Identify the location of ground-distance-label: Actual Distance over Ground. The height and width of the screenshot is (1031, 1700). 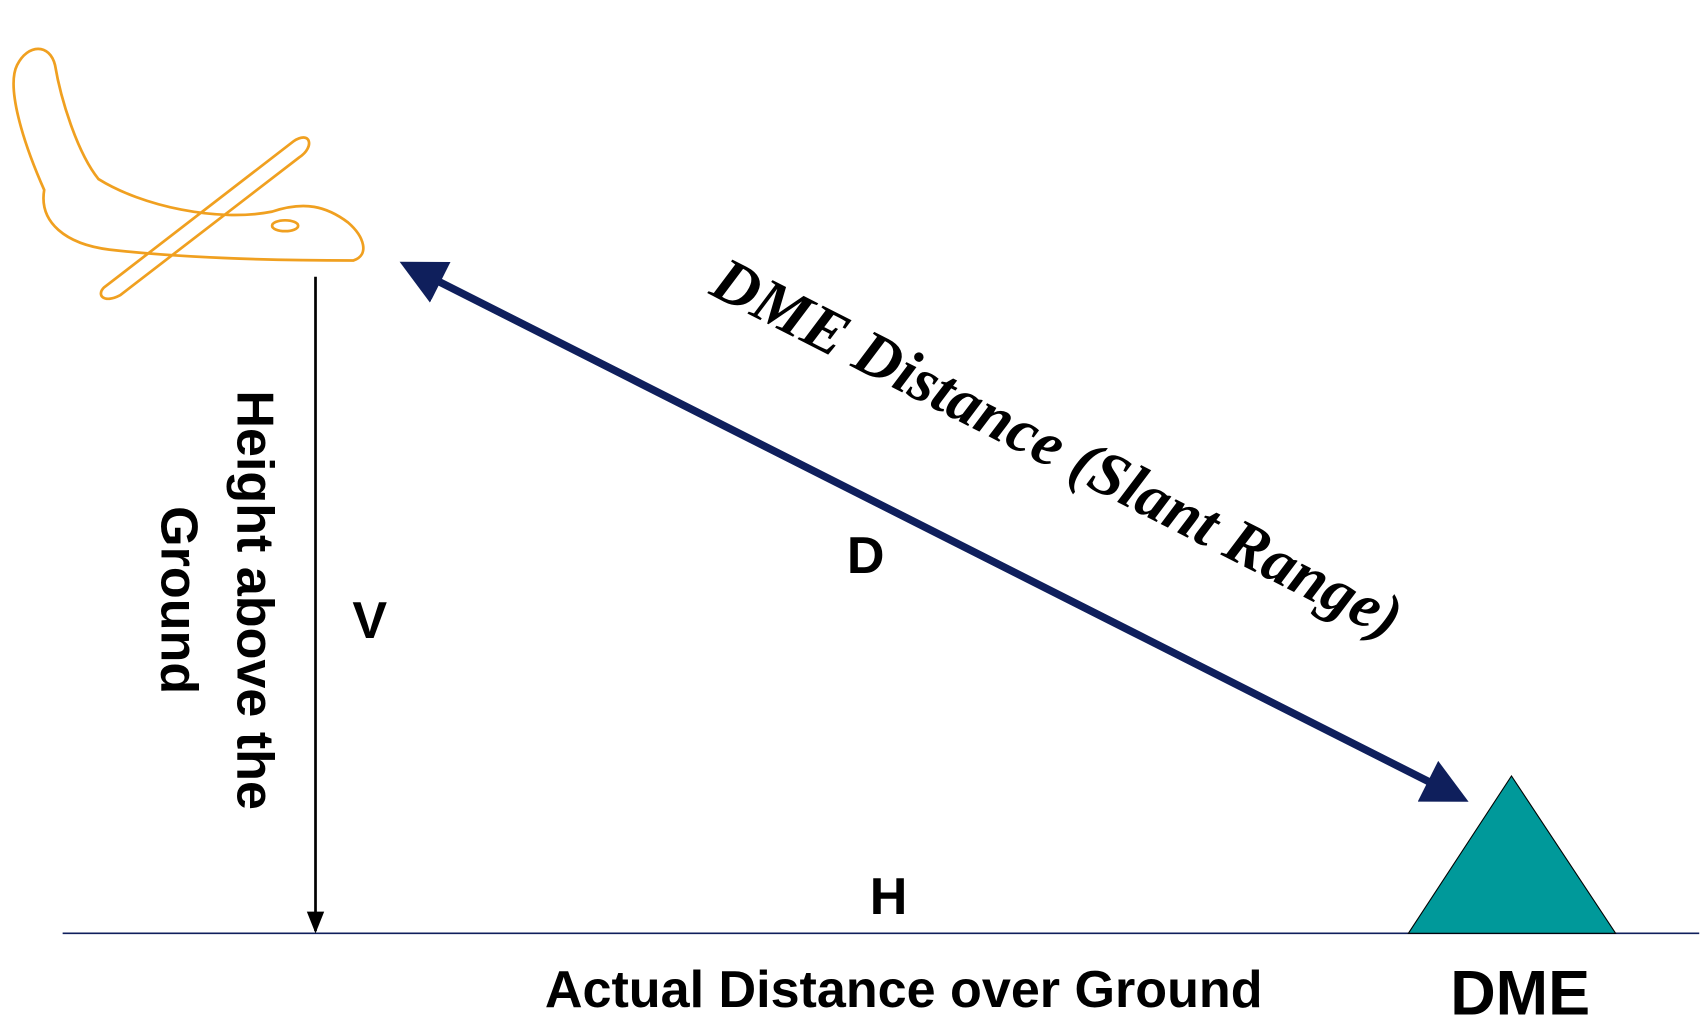
(904, 990).